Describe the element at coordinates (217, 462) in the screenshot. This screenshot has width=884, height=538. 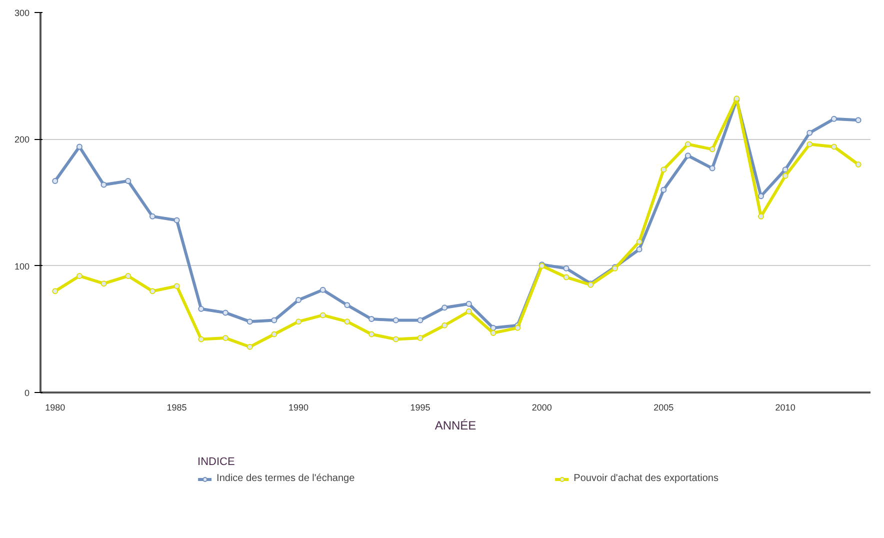
I see `legend-title: INDICE` at that location.